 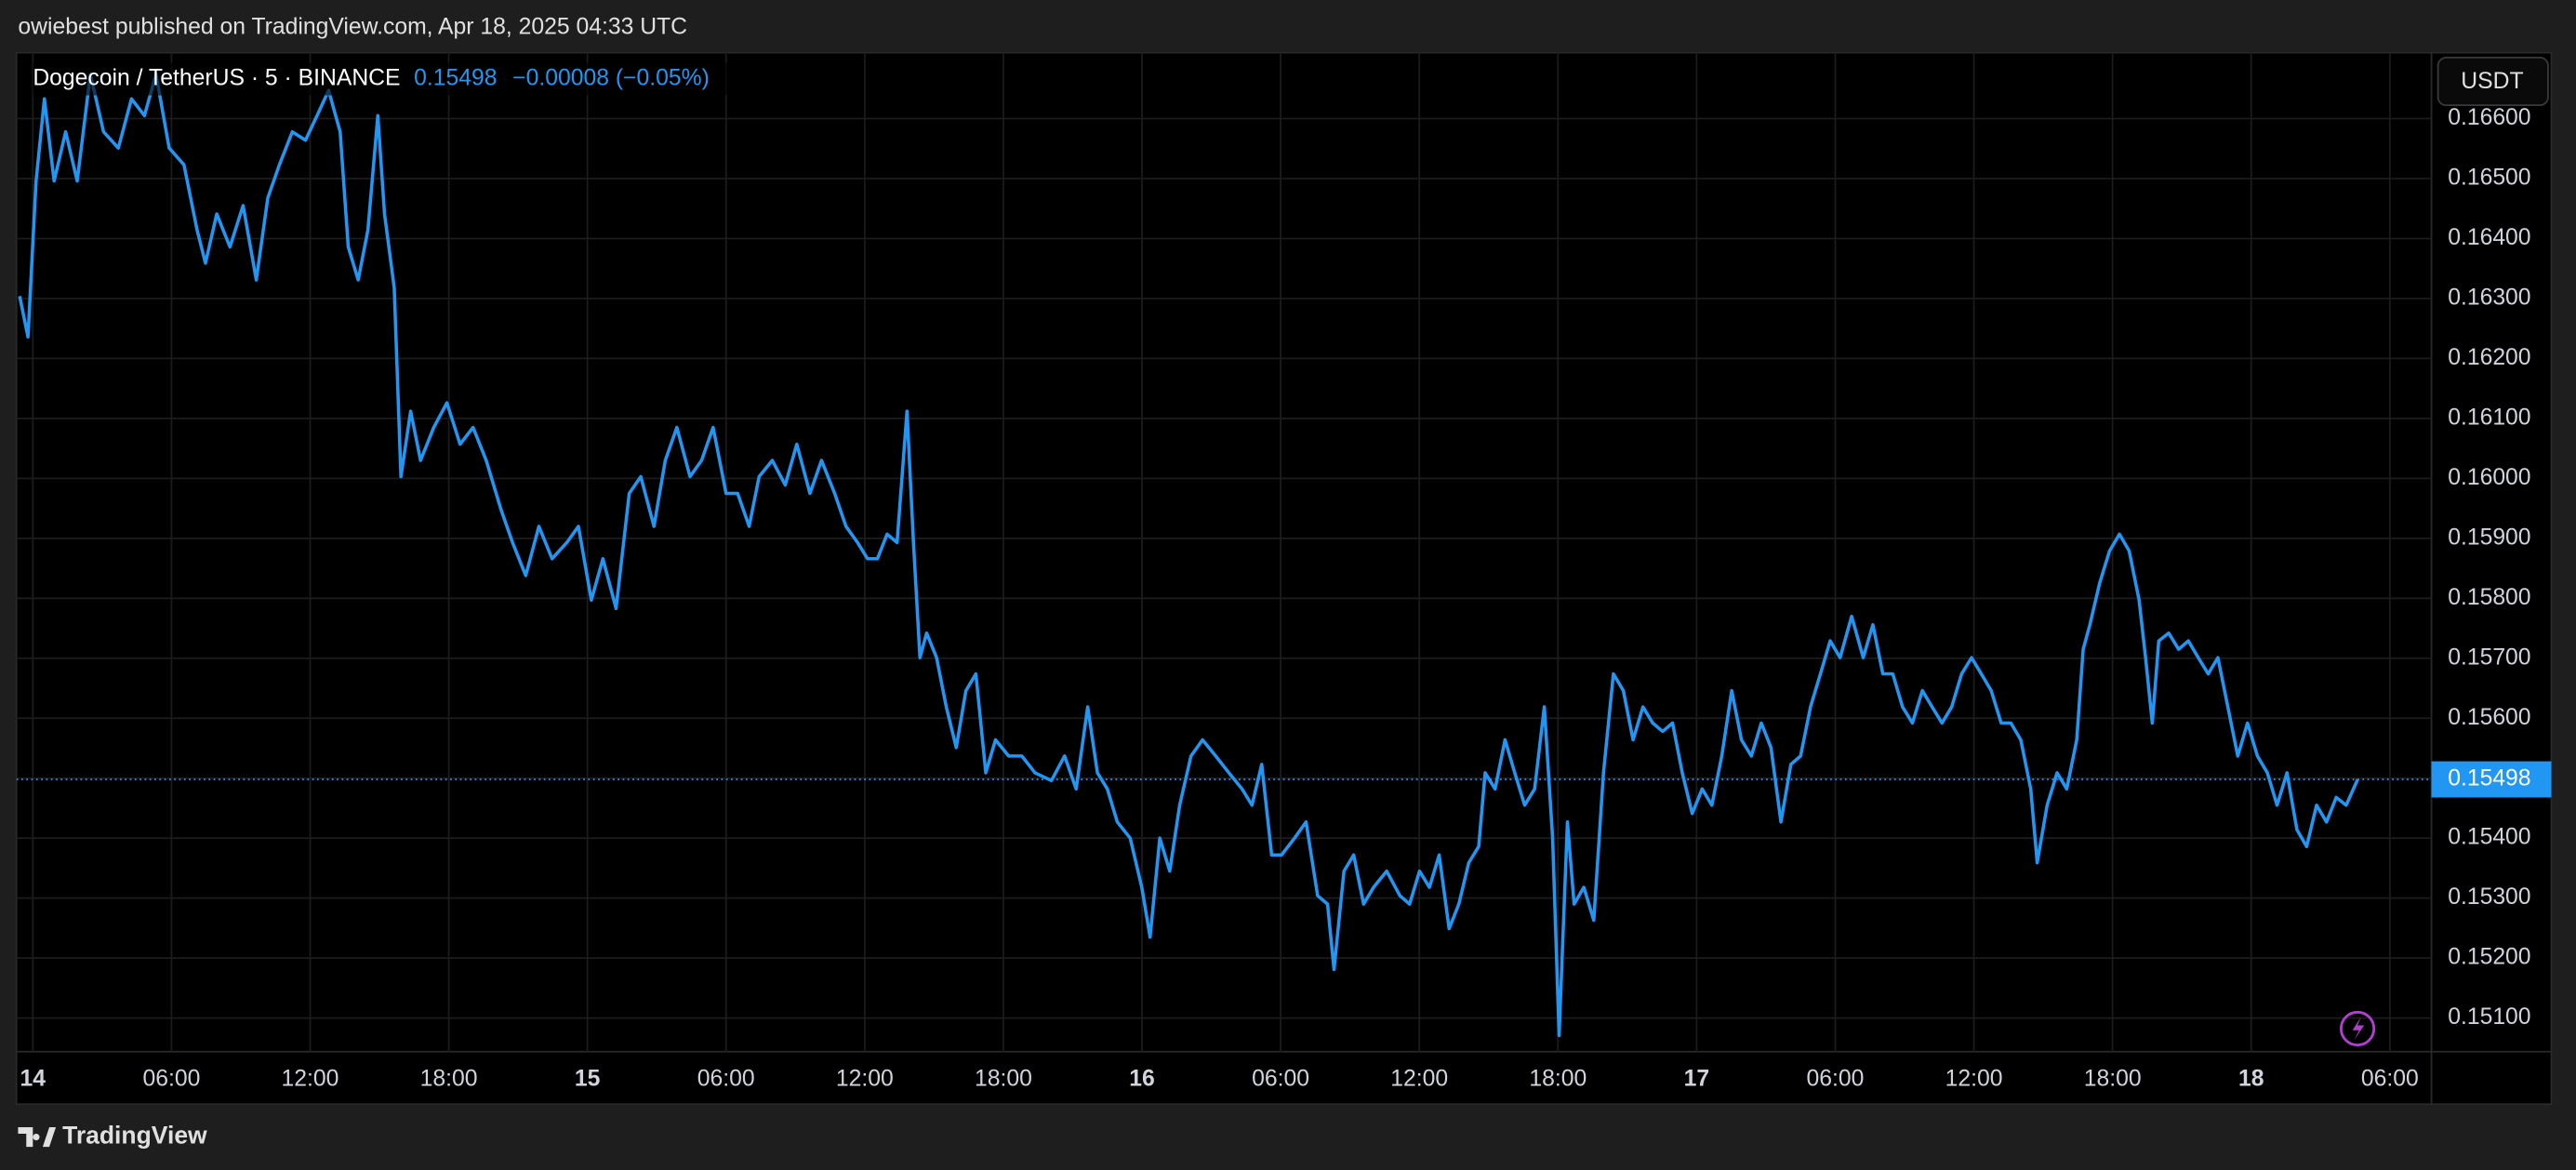 I want to click on y-tick-label: 0.16500, so click(x=2489, y=178).